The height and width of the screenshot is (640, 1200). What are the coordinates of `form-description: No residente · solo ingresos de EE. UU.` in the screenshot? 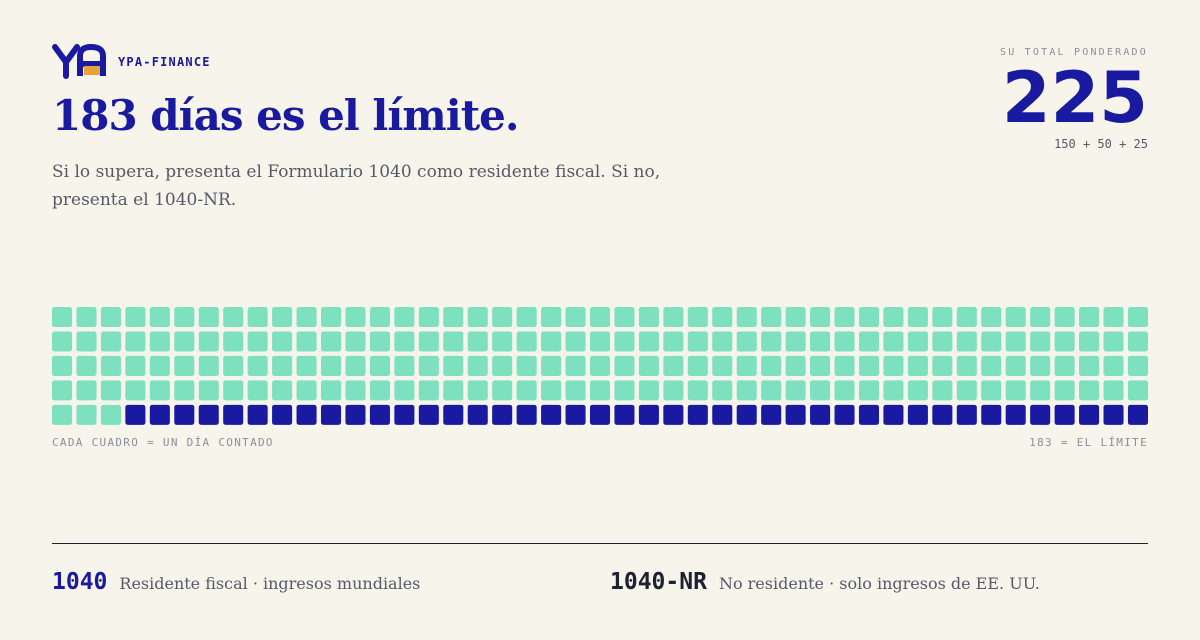 It's located at (879, 583).